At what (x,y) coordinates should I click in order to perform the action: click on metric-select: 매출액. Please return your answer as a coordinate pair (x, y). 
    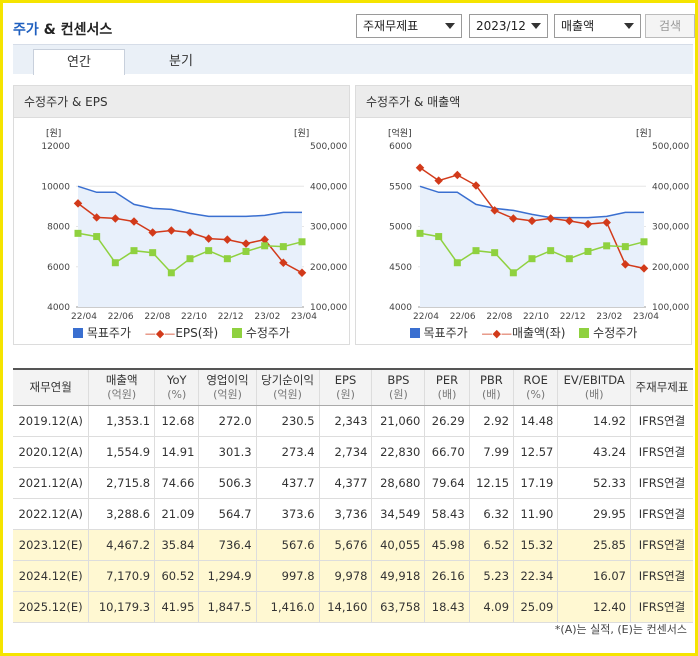
    Looking at the image, I should click on (597, 26).